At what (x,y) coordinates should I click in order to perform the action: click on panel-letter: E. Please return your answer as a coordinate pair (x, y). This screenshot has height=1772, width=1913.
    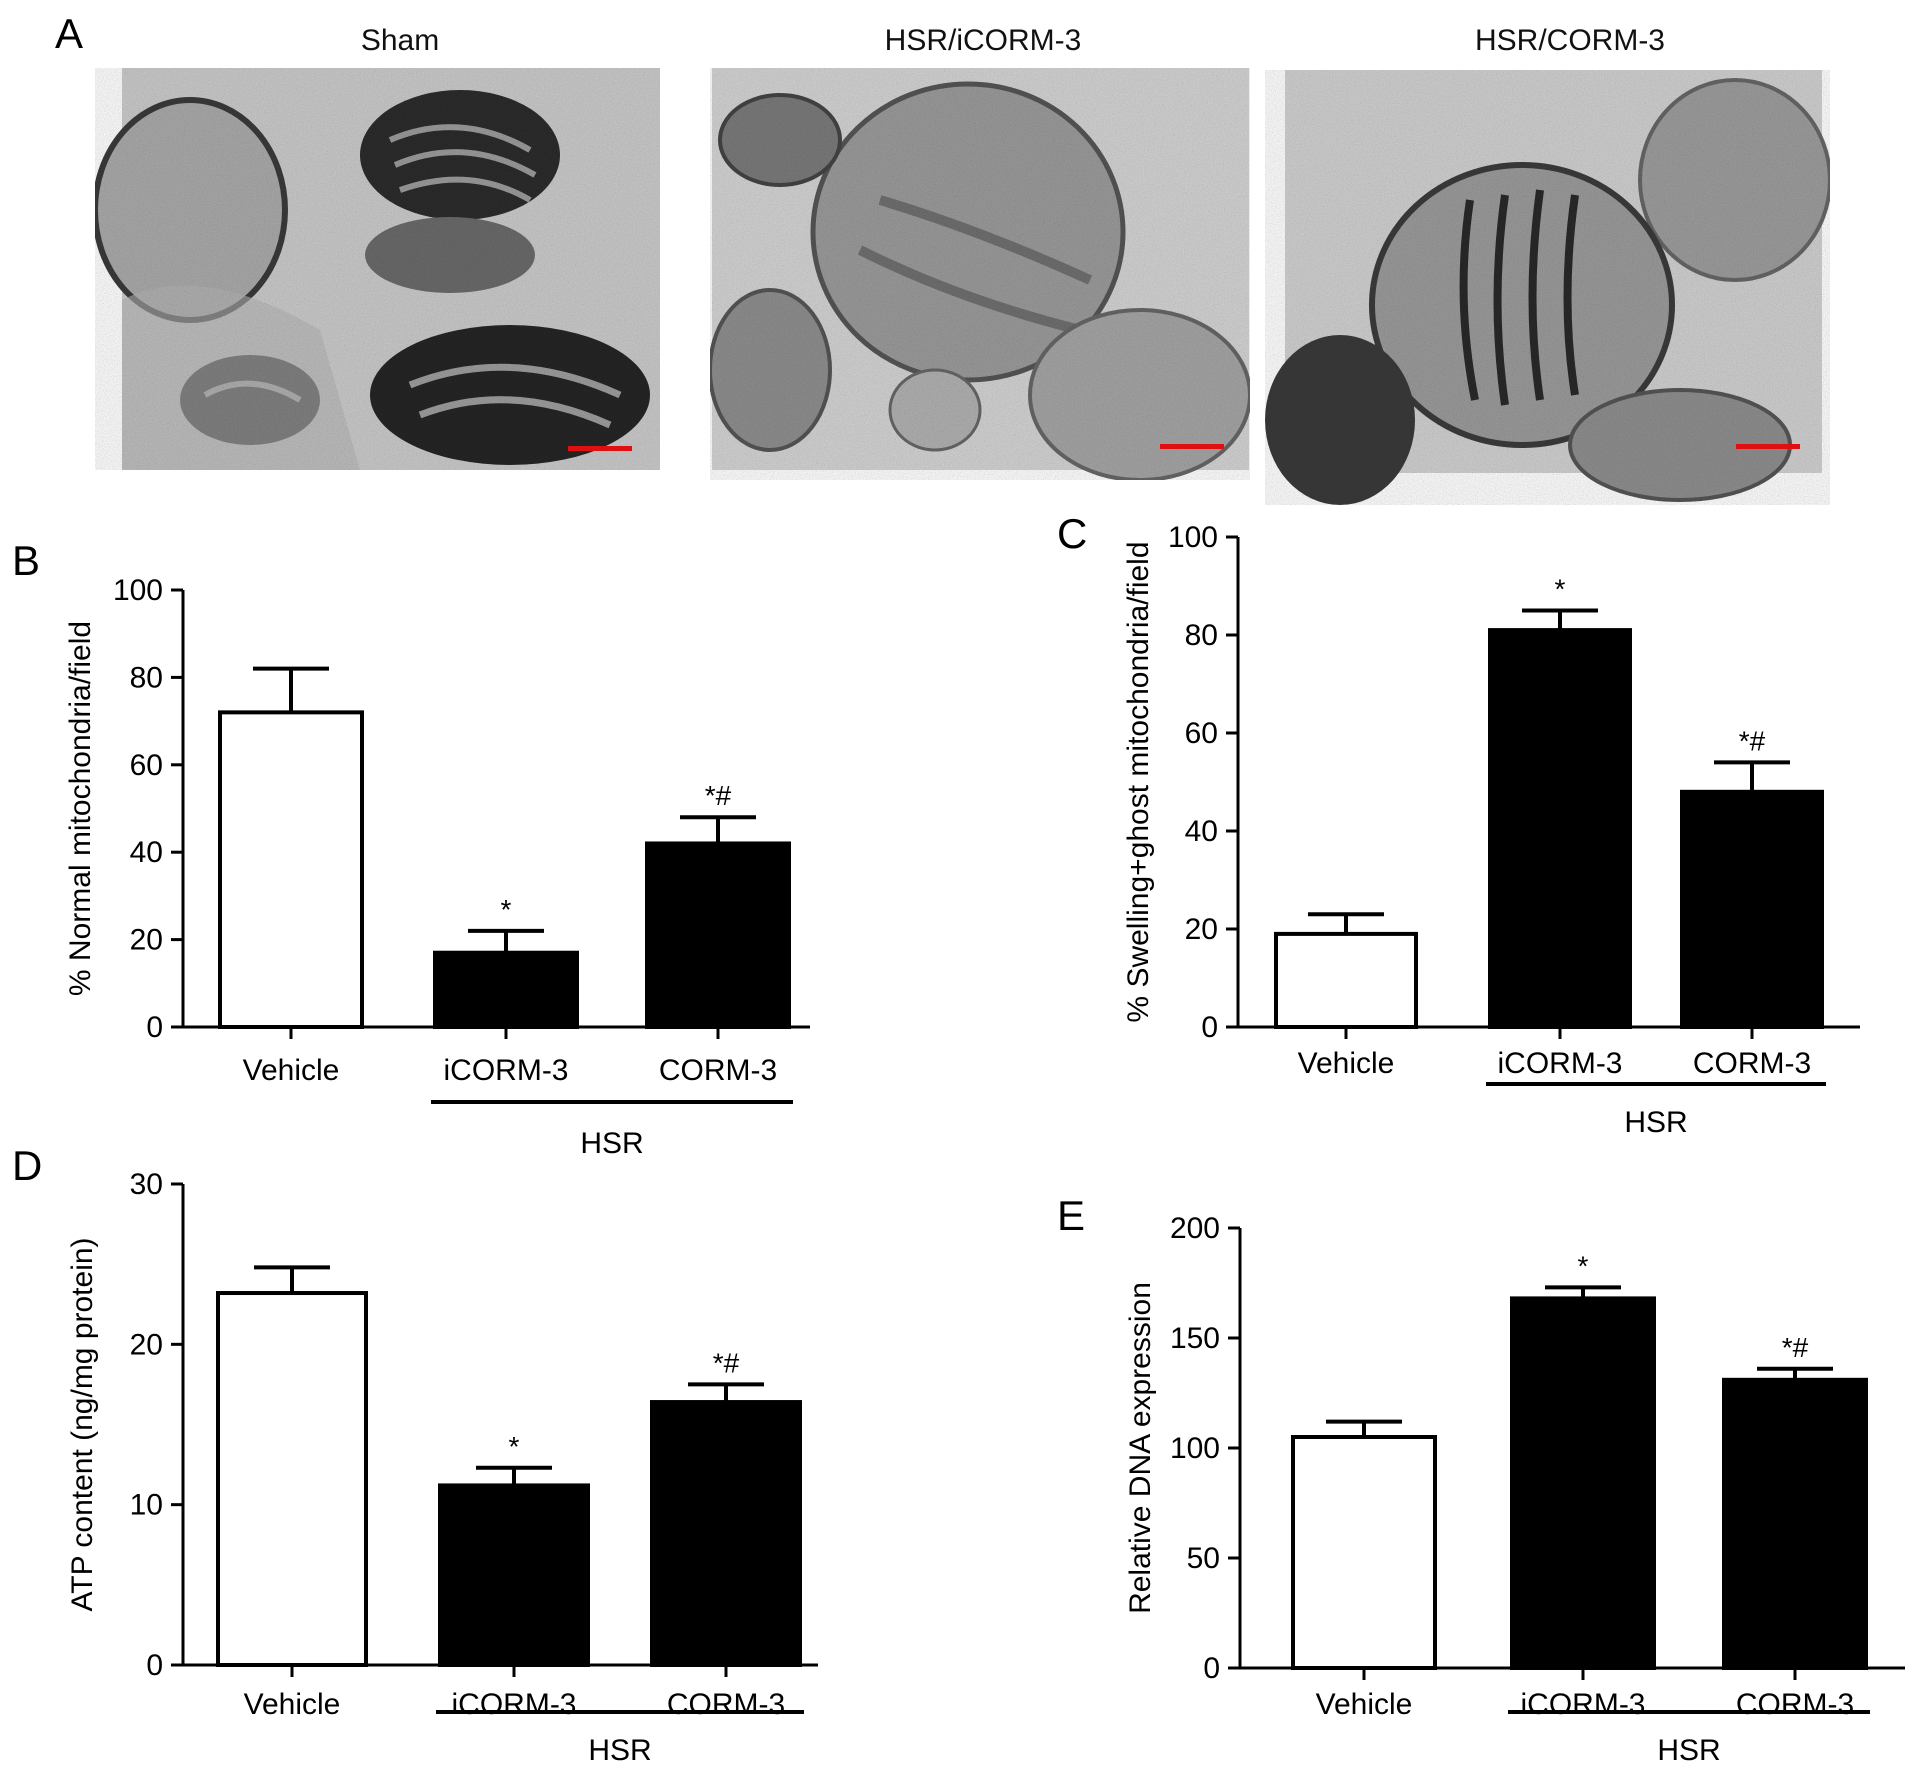
    Looking at the image, I should click on (1071, 1215).